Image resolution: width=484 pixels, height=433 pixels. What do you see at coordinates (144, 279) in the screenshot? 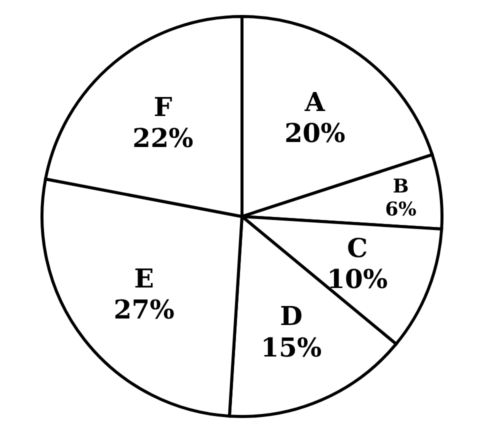
I see `slice-label: E` at bounding box center [144, 279].